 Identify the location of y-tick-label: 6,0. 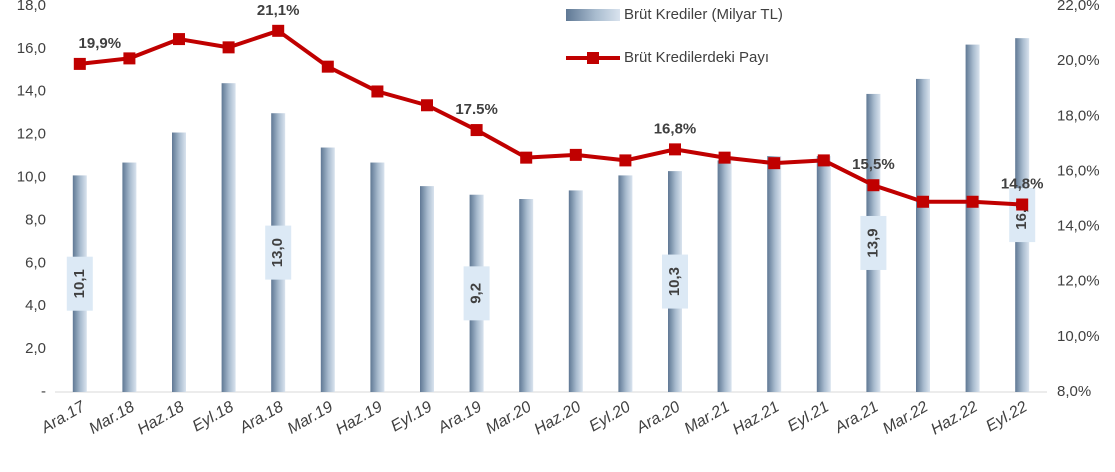
(35, 262).